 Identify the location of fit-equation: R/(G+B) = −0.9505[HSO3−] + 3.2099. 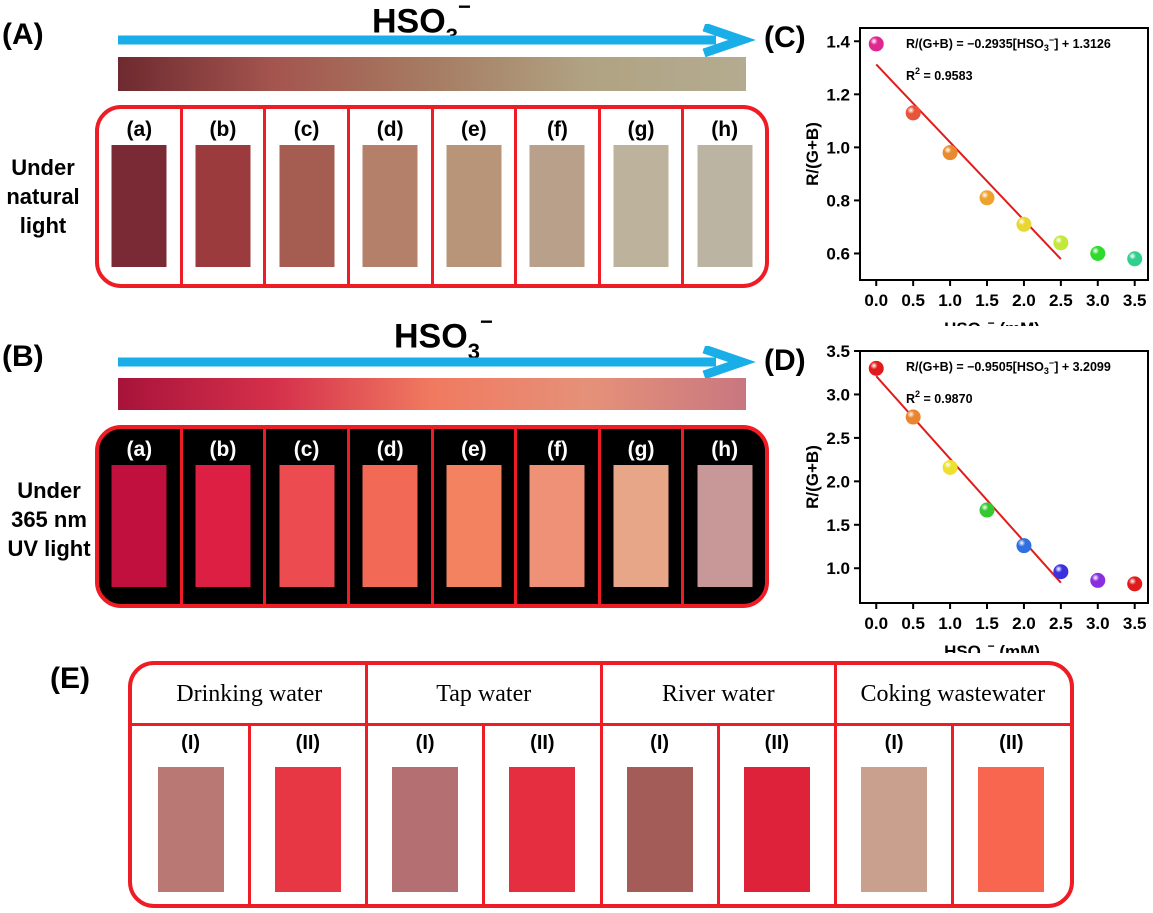
(1008, 367).